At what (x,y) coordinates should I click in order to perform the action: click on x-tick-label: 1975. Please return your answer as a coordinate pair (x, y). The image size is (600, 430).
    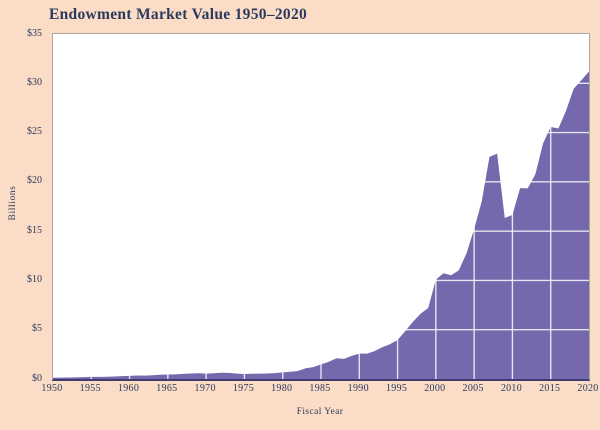
    Looking at the image, I should click on (243, 388).